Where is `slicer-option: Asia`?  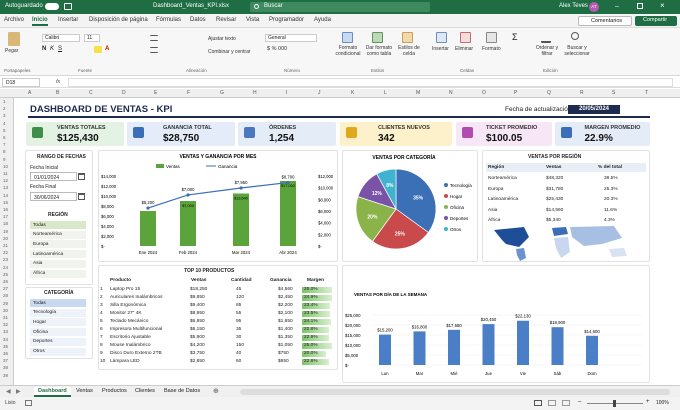 slicer-option: Asia is located at coordinates (58, 263).